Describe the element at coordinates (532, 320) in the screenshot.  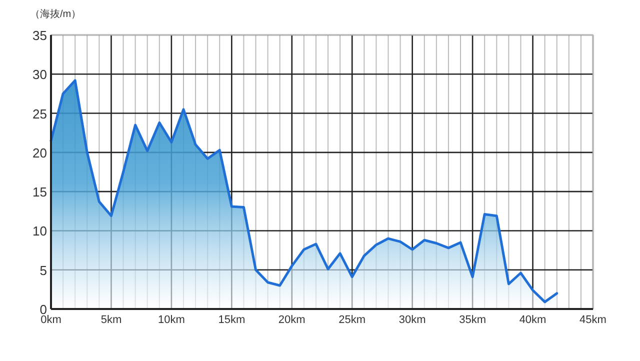
I see `x-tick-label: 40km` at that location.